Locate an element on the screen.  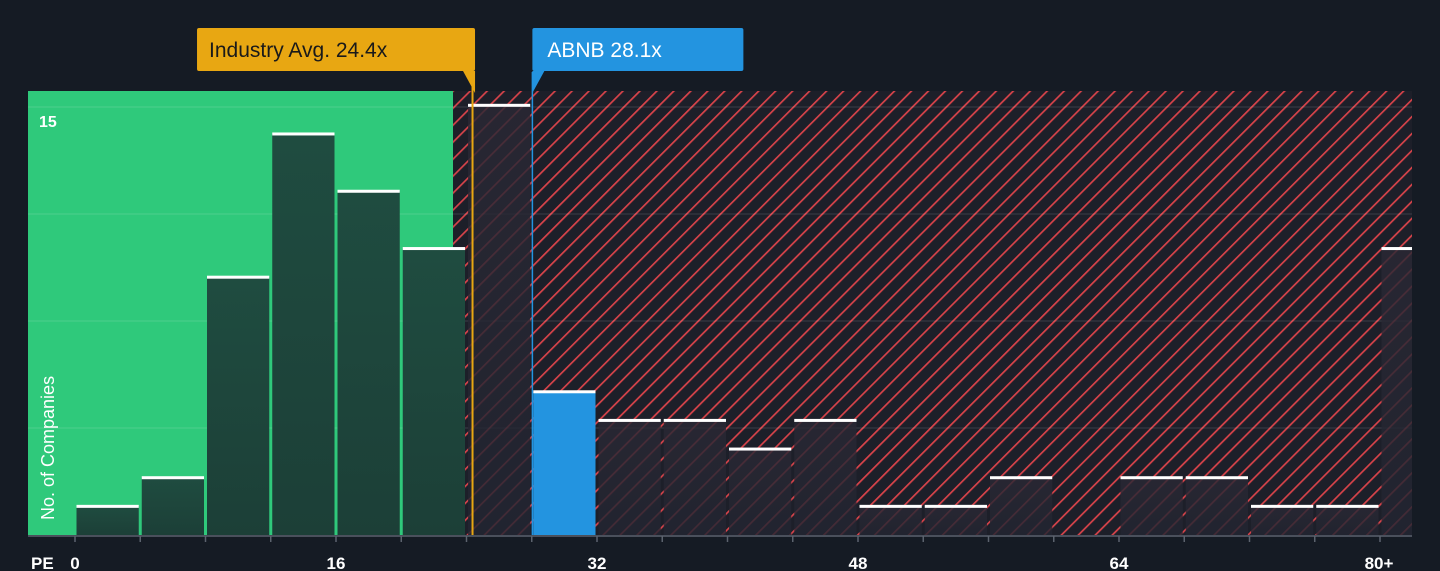
x-tick-label: 16 is located at coordinates (336, 562).